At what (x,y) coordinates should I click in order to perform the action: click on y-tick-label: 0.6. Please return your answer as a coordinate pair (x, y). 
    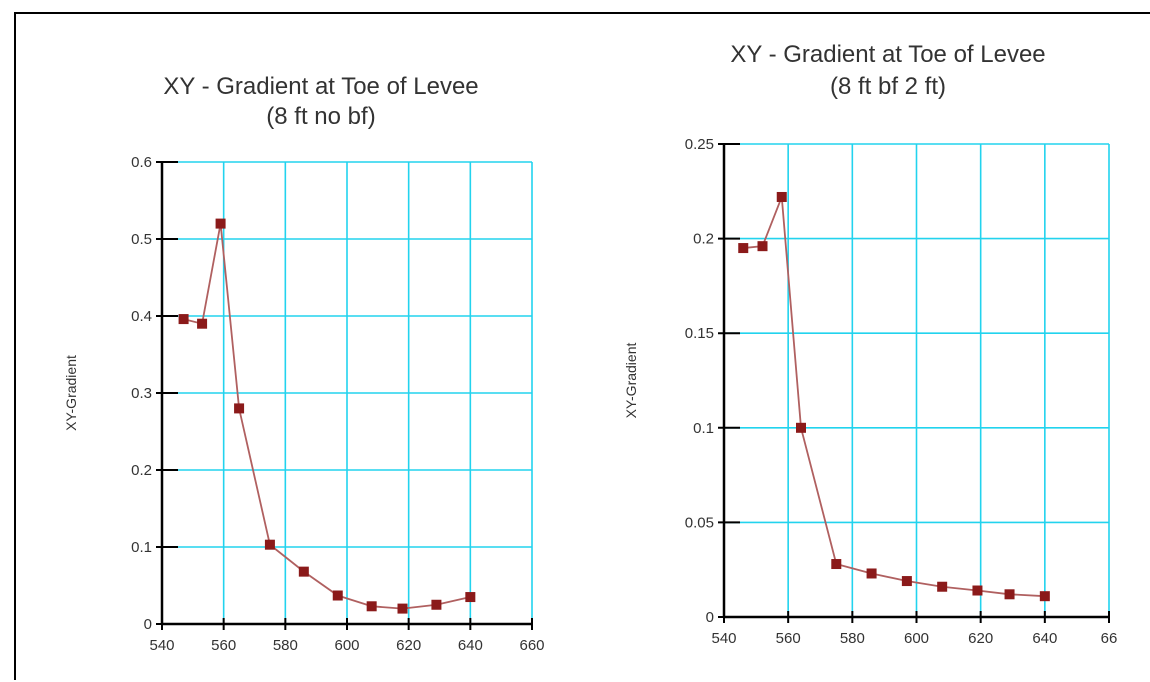
    Looking at the image, I should click on (141, 162).